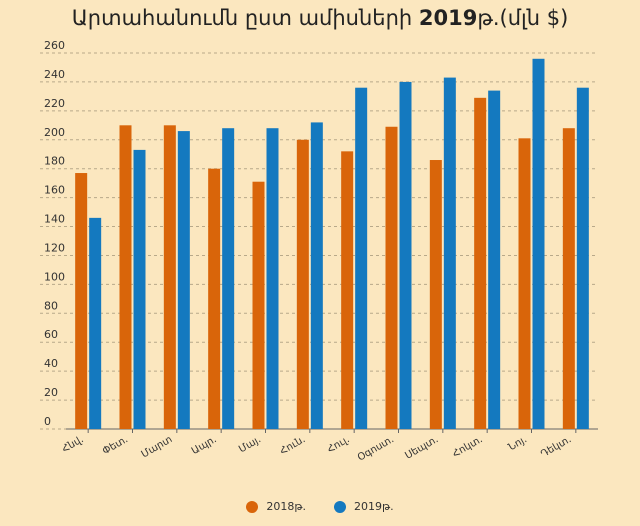 The width and height of the screenshot is (640, 526). I want to click on chart-title: Արտահանումն ըստ ամիսների 2019թ.(մլն $), so click(320, 18).